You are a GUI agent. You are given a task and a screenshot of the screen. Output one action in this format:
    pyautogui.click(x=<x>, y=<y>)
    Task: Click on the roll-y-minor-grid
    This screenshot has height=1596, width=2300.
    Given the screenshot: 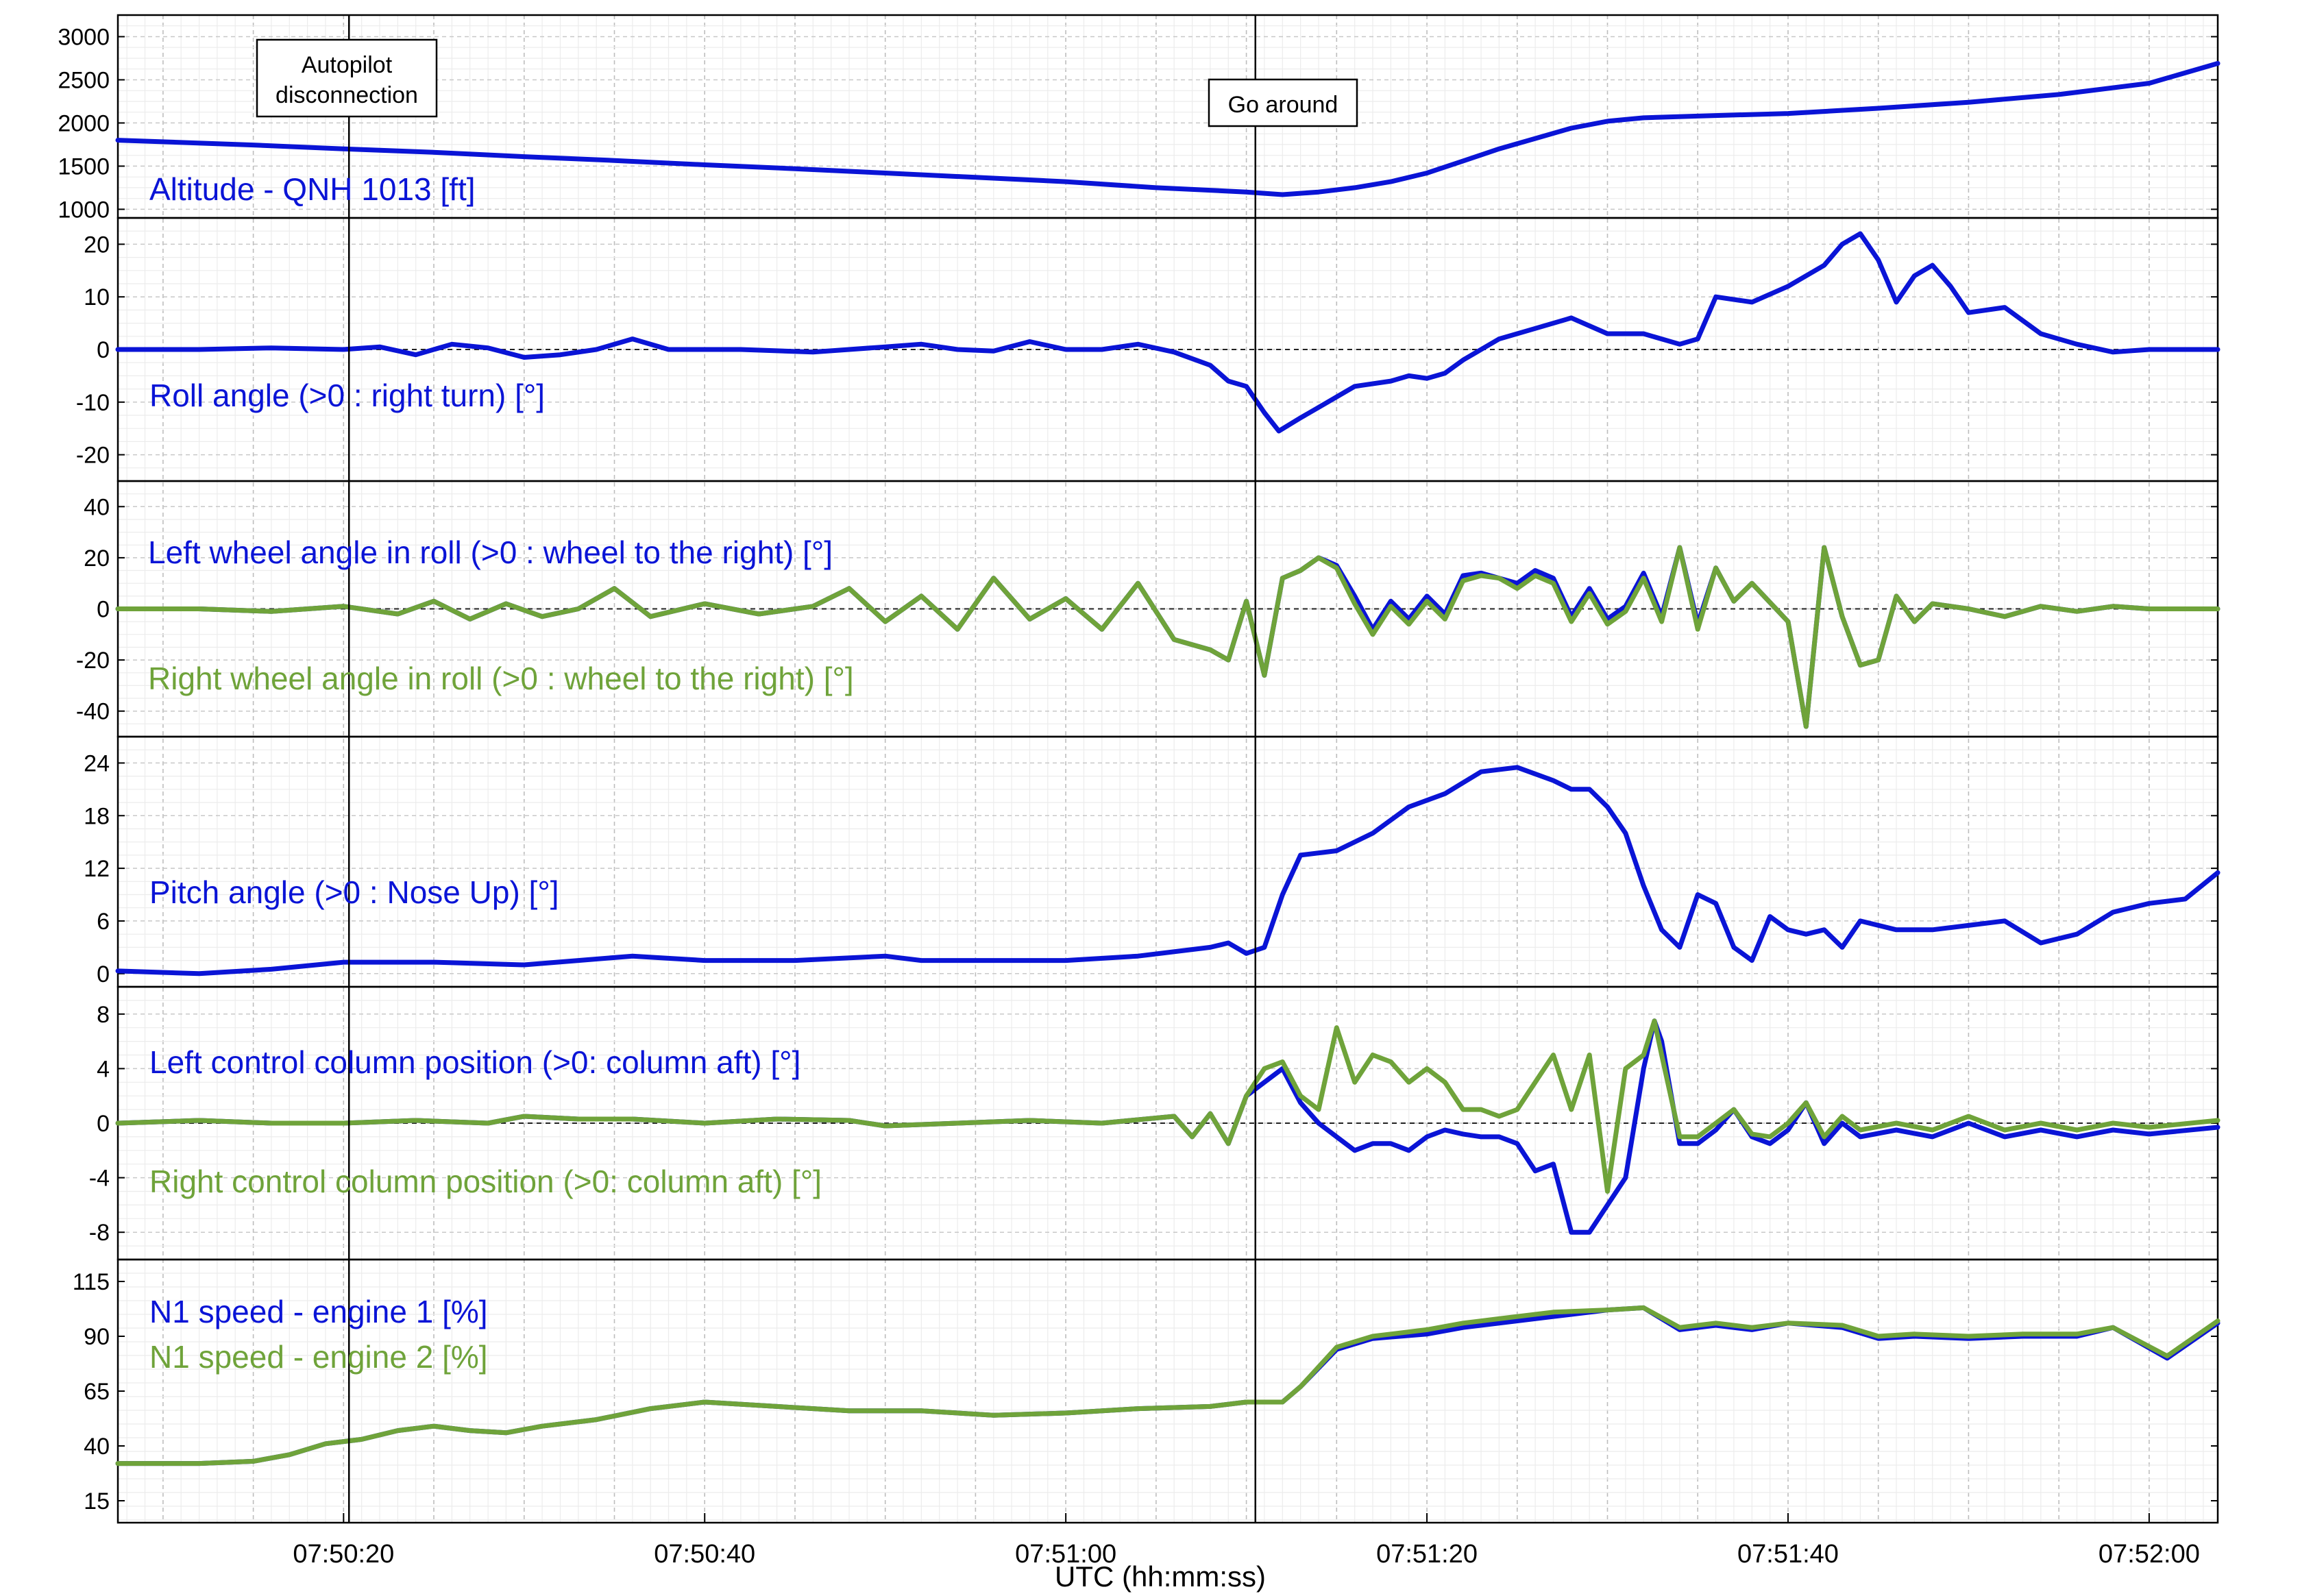 What is the action you would take?
    pyautogui.click(x=1168, y=349)
    